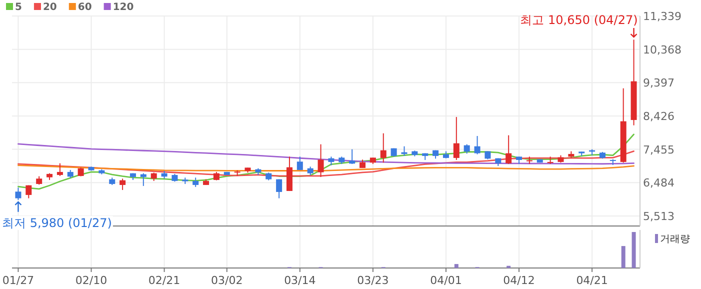  I want to click on legend-label: 20, so click(49, 7).